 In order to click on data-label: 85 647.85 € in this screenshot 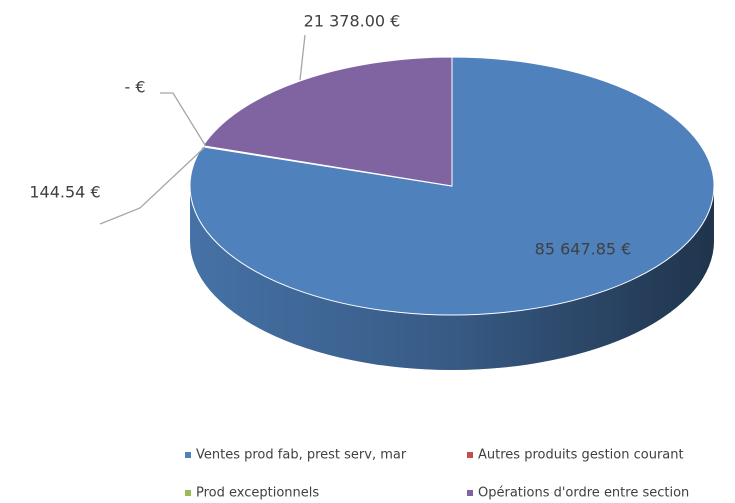, I will do `click(583, 249)`.